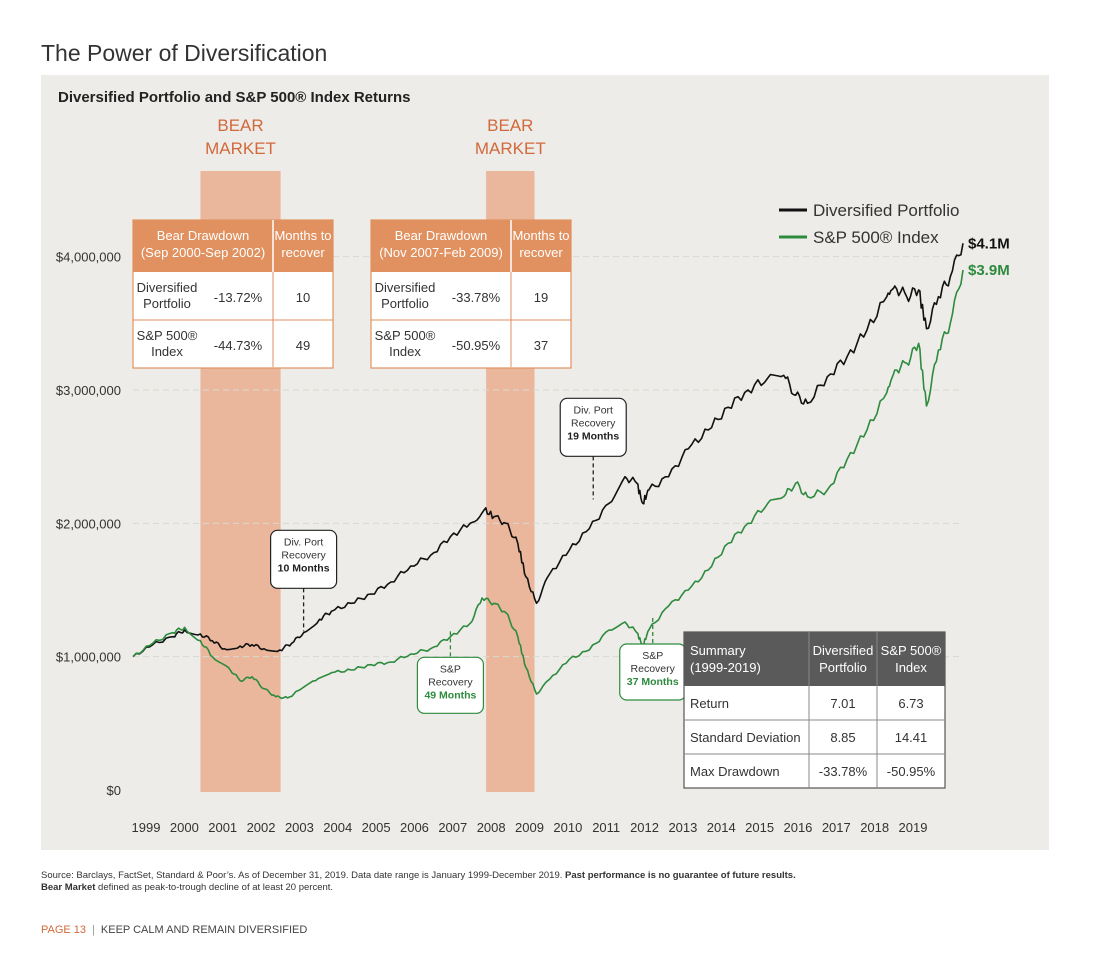  What do you see at coordinates (876, 237) in the screenshot?
I see `legend-entry: S&P 500® Index` at bounding box center [876, 237].